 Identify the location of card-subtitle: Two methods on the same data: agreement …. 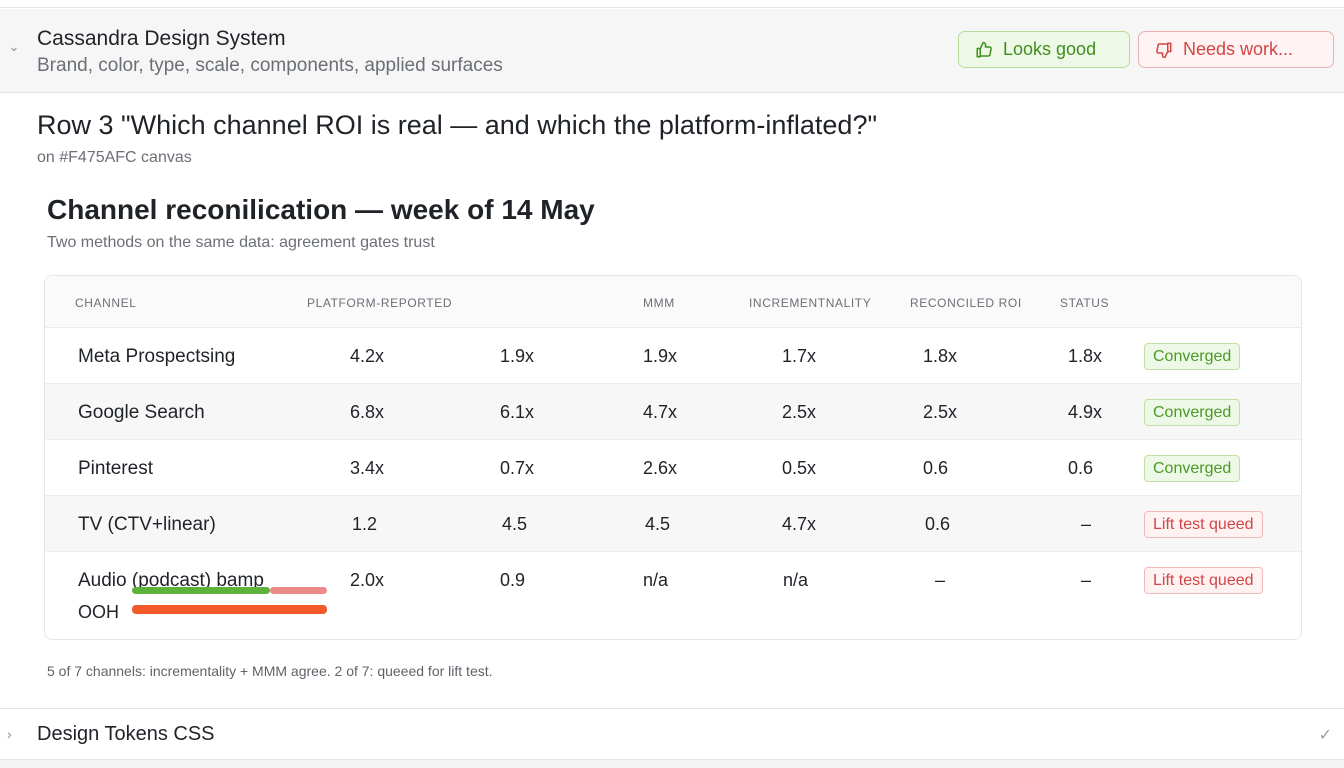
(241, 242).